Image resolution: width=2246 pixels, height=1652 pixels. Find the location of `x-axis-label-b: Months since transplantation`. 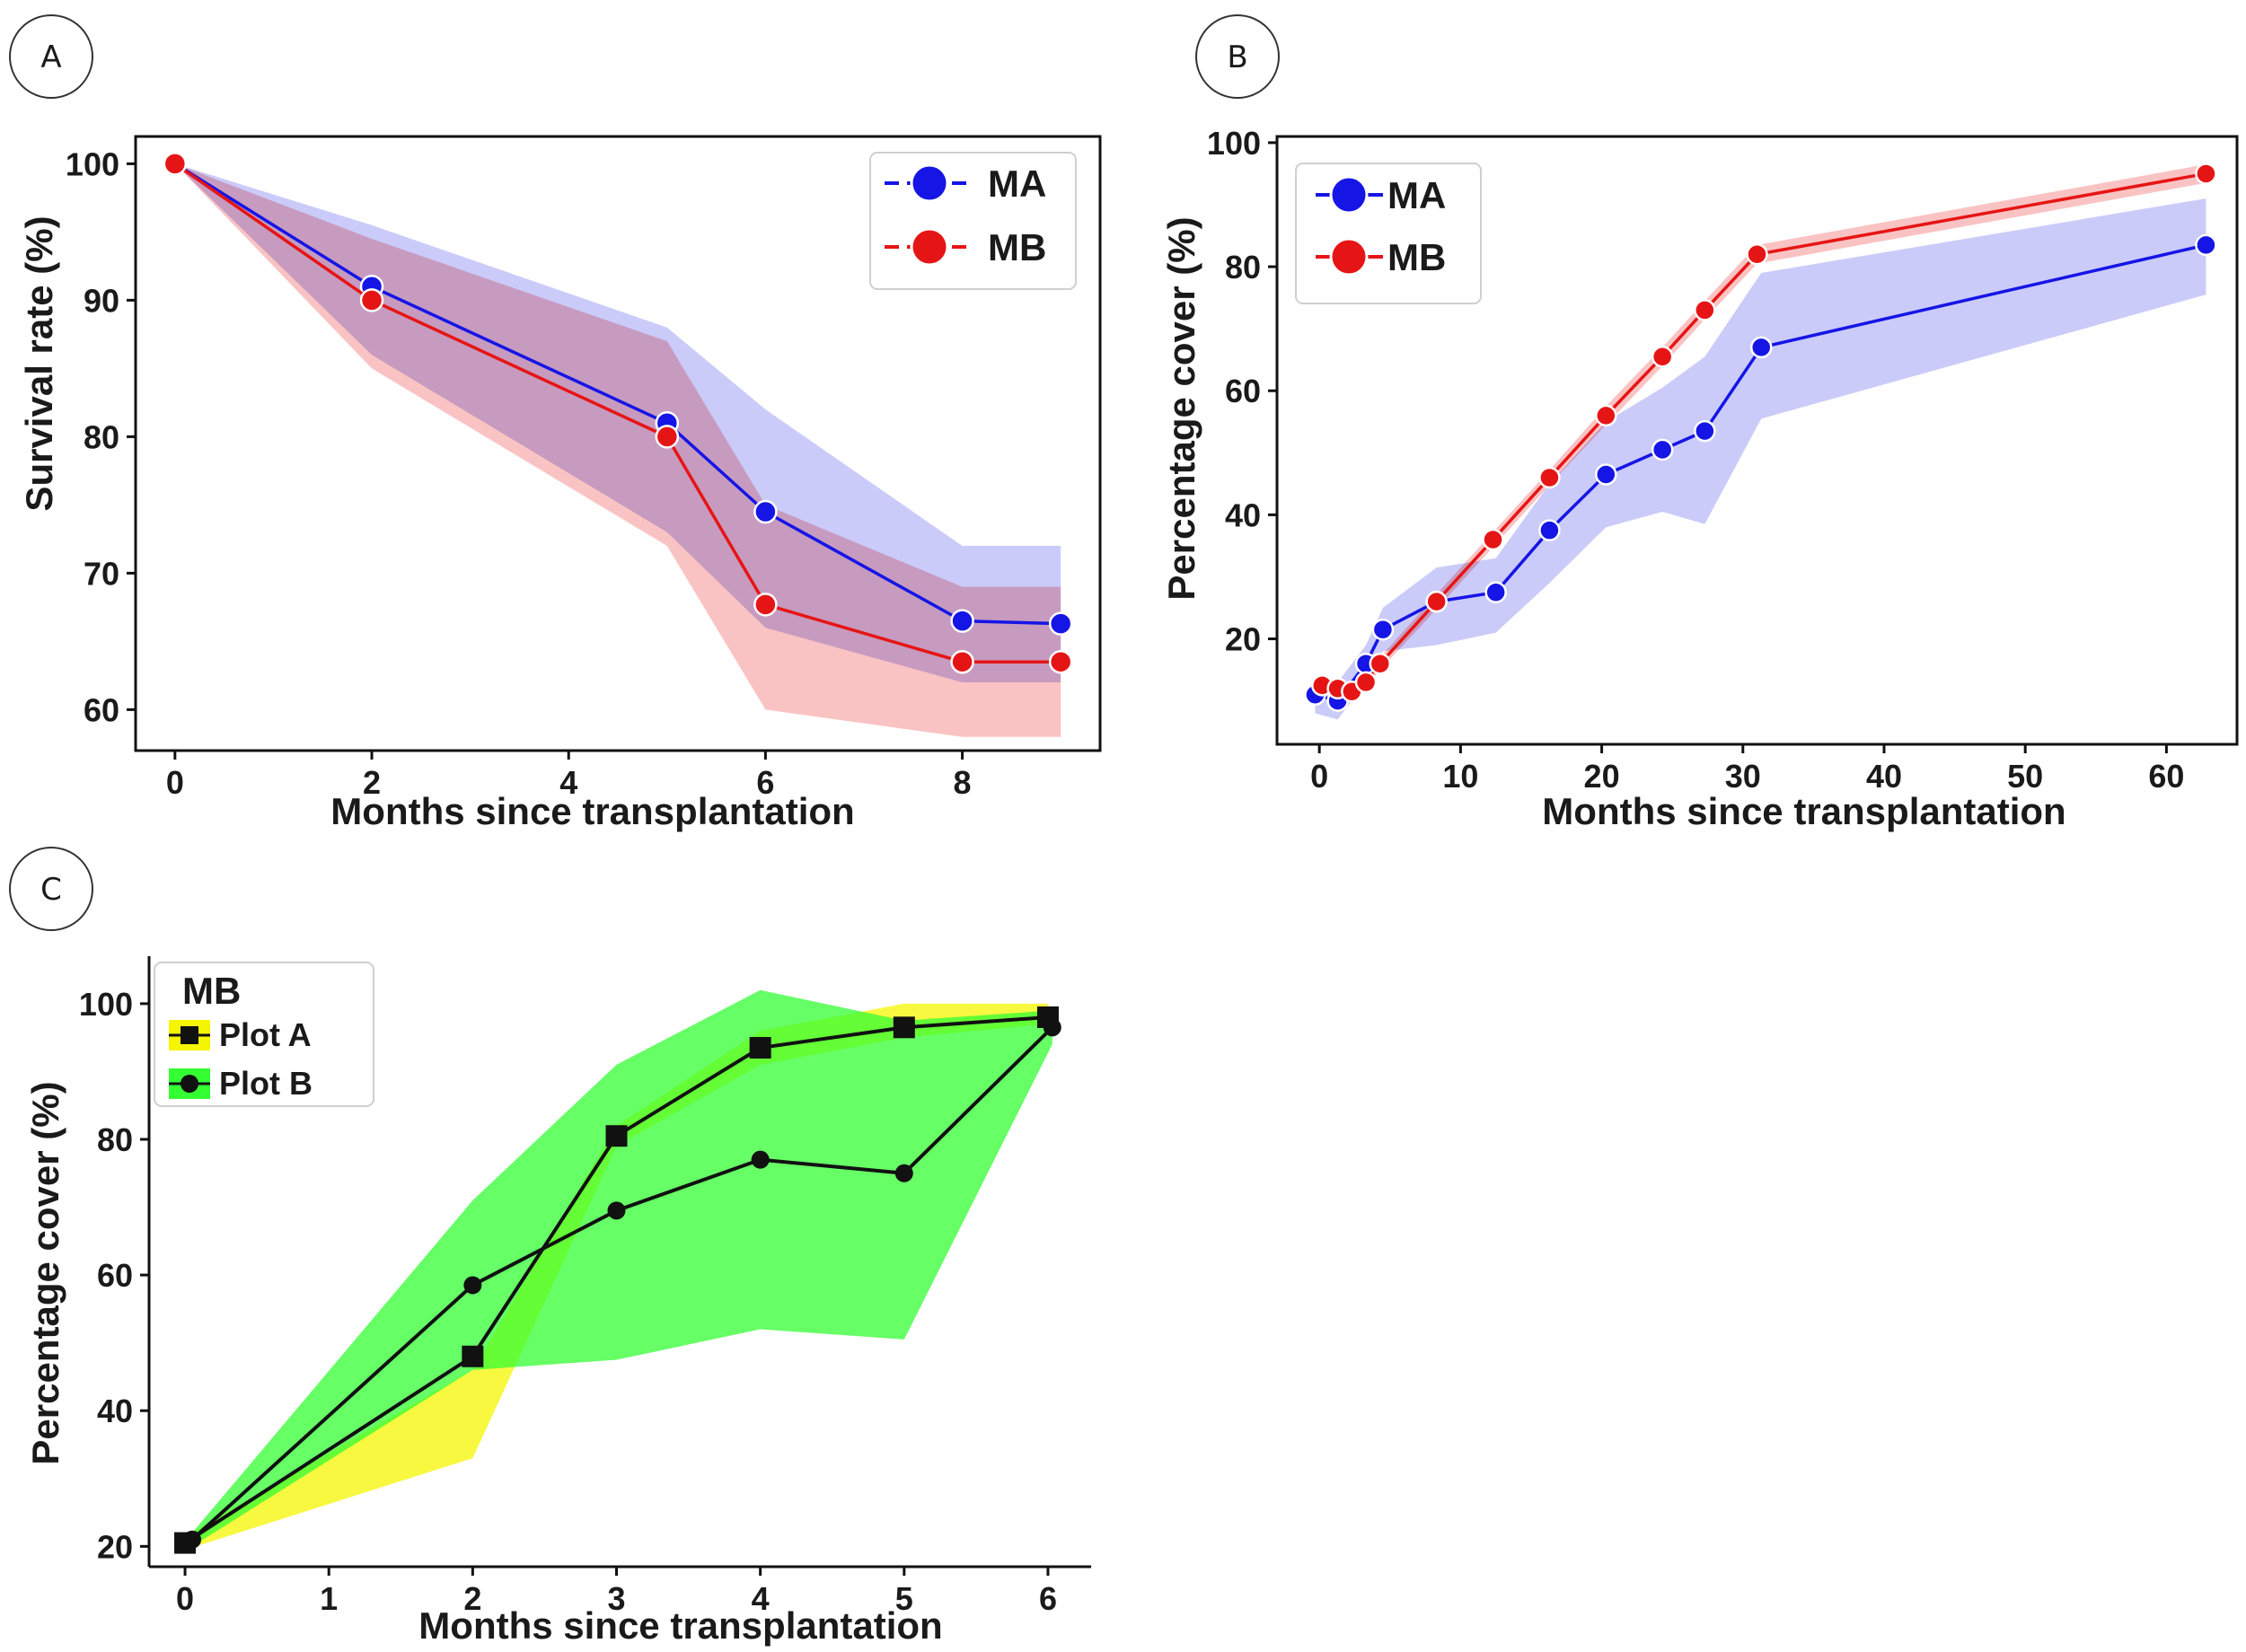

x-axis-label-b: Months since transplantation is located at coordinates (1803, 811).